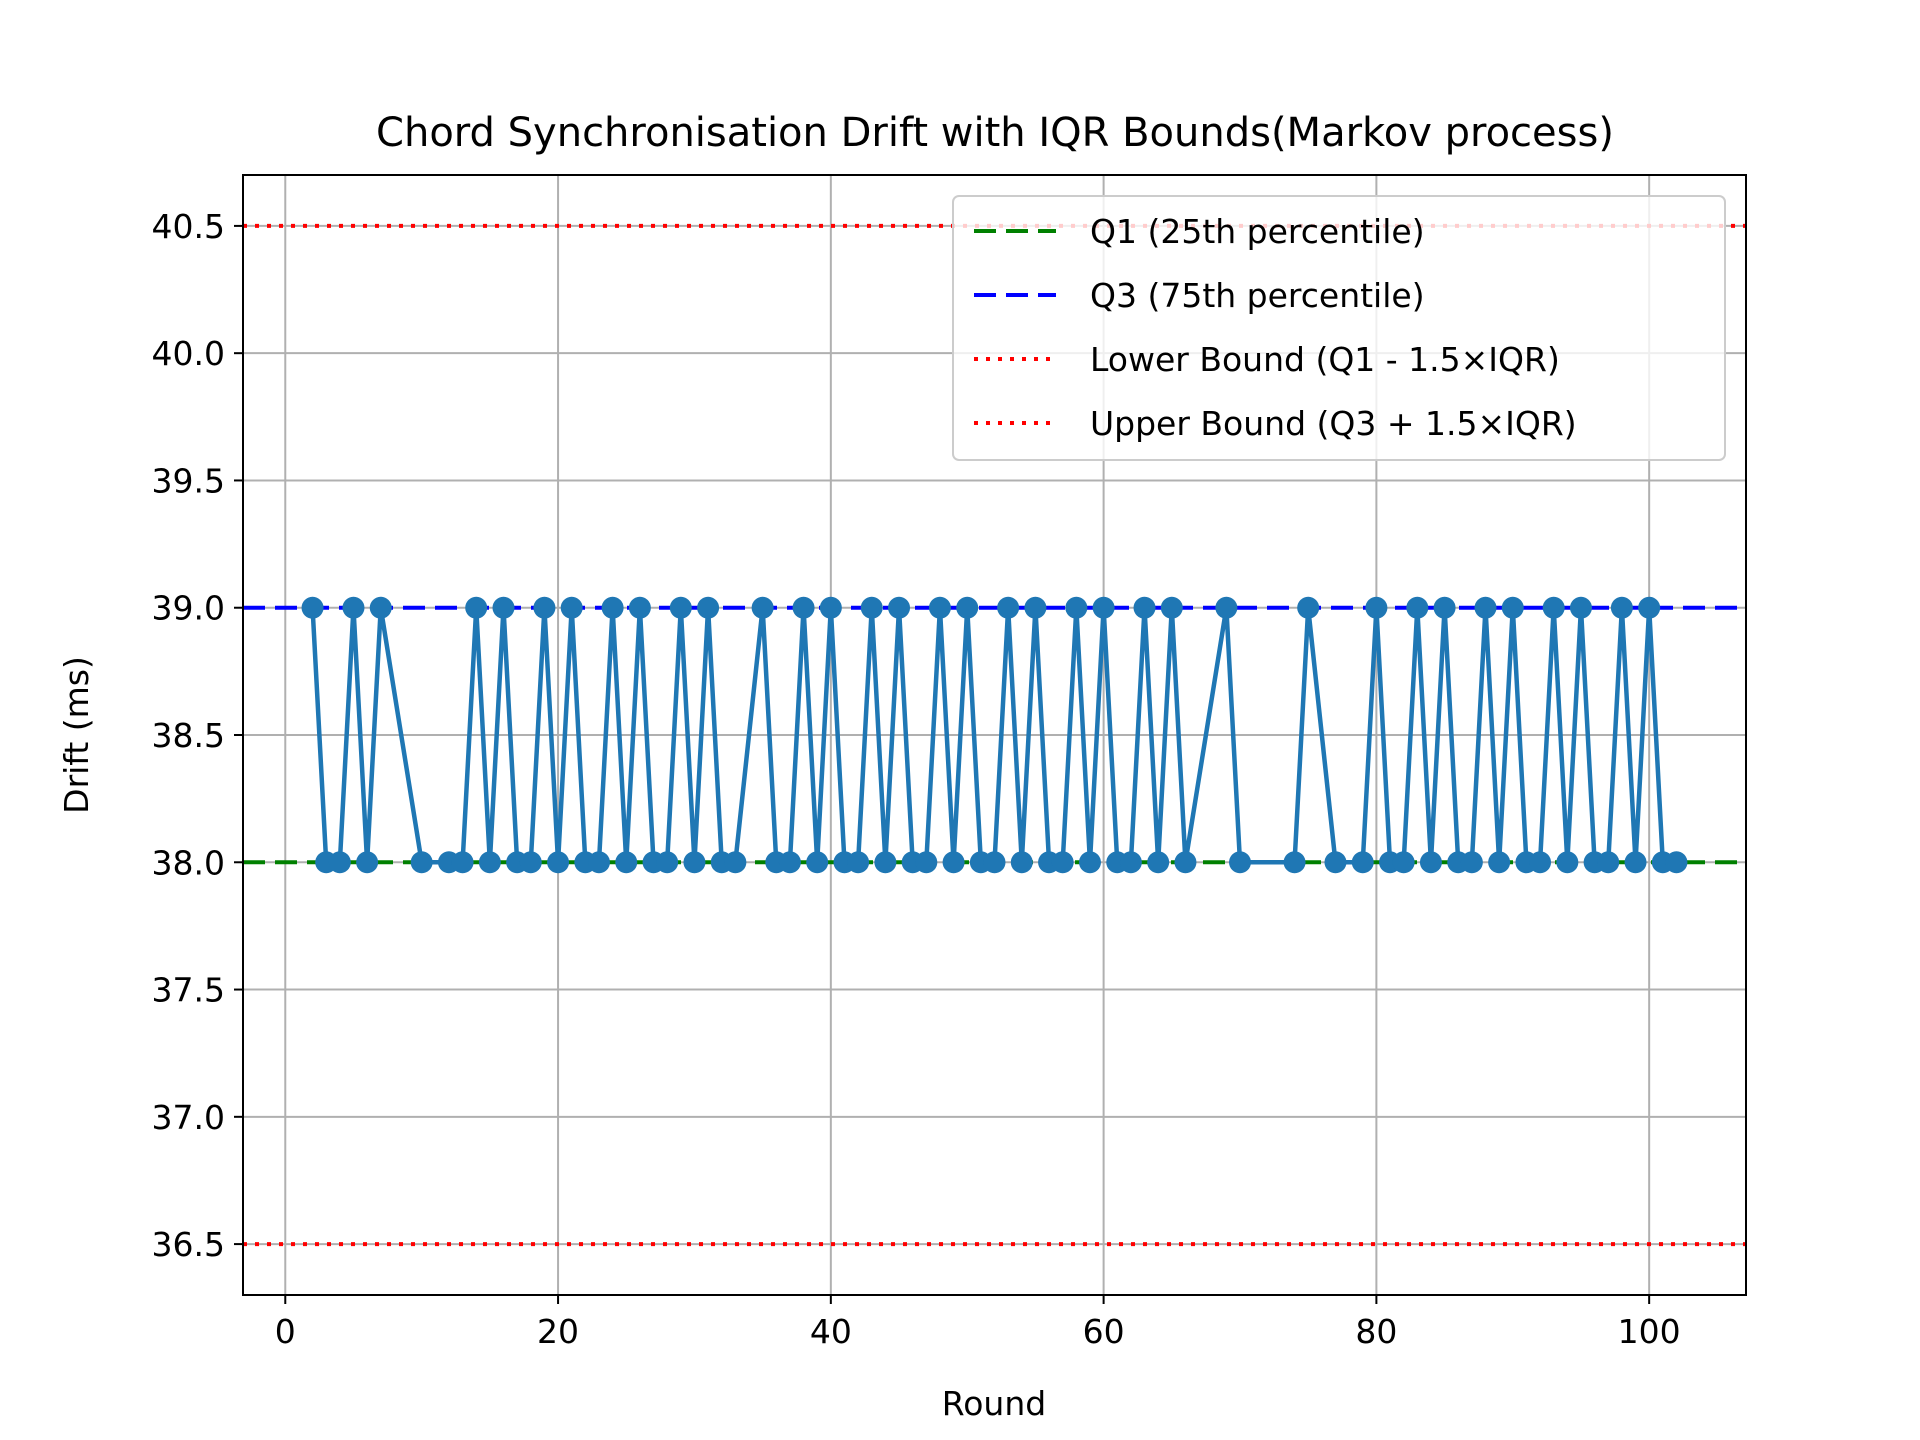  I want to click on x-tick-label: 20, so click(558, 1331).